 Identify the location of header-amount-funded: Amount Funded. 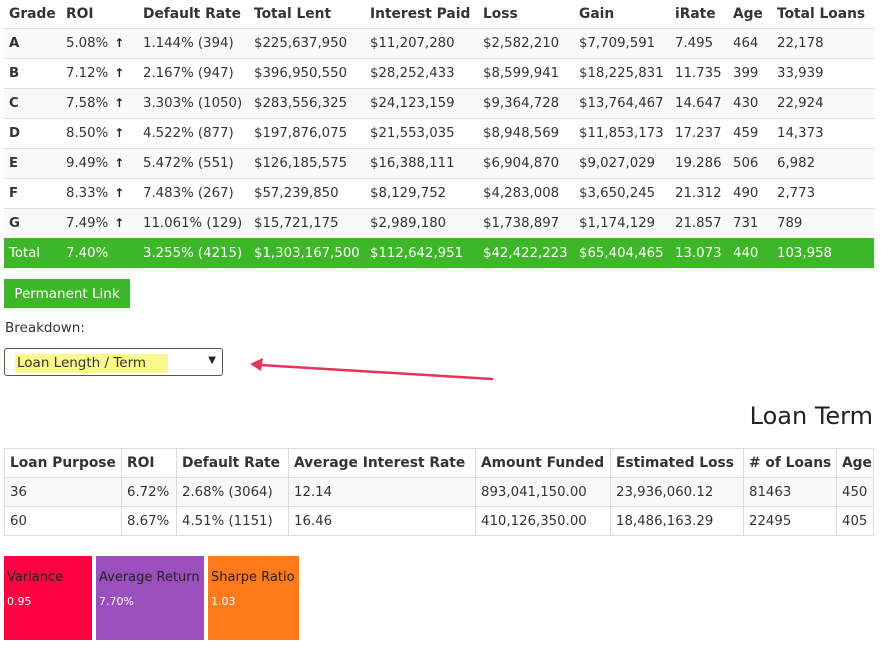
(543, 463).